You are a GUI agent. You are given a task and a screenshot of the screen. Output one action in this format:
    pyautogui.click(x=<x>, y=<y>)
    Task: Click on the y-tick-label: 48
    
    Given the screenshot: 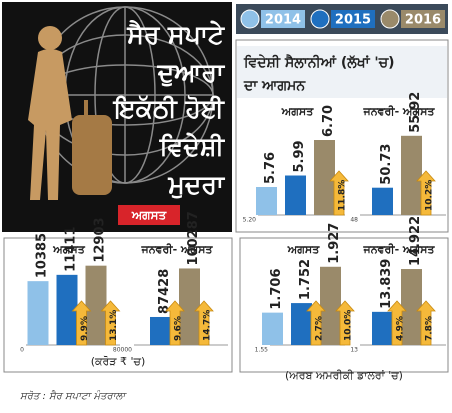 What is the action you would take?
    pyautogui.click(x=354, y=220)
    